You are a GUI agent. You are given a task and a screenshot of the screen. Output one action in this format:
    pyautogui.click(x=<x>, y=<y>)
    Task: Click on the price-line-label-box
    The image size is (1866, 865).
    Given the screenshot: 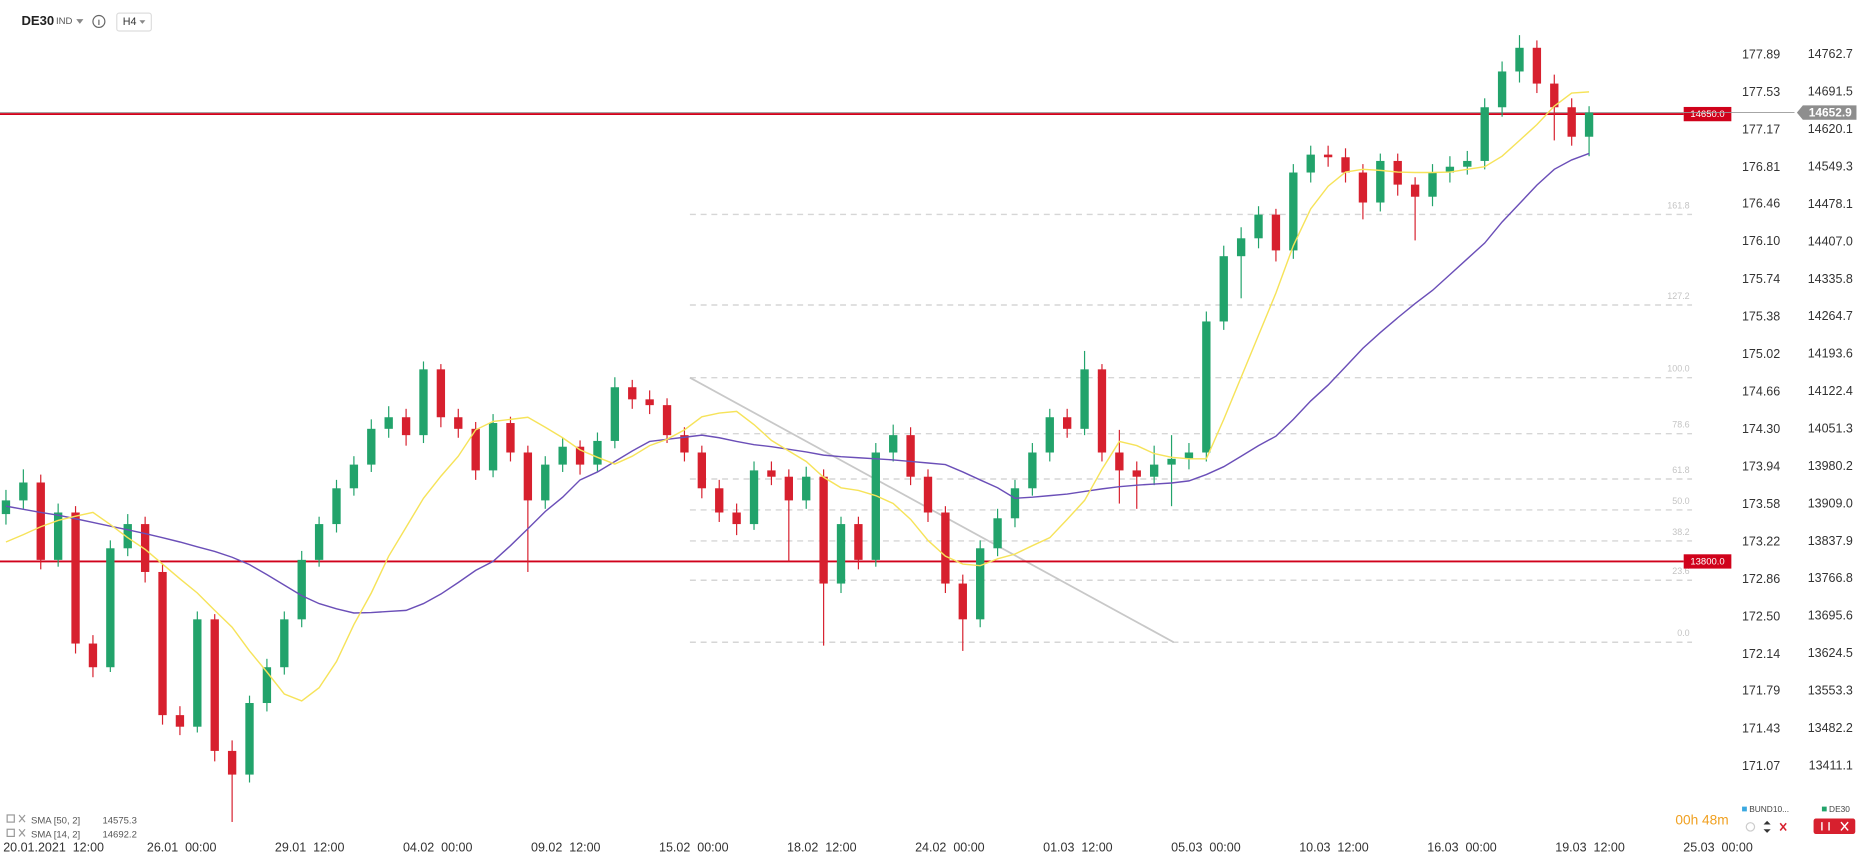 What is the action you would take?
    pyautogui.click(x=1707, y=561)
    